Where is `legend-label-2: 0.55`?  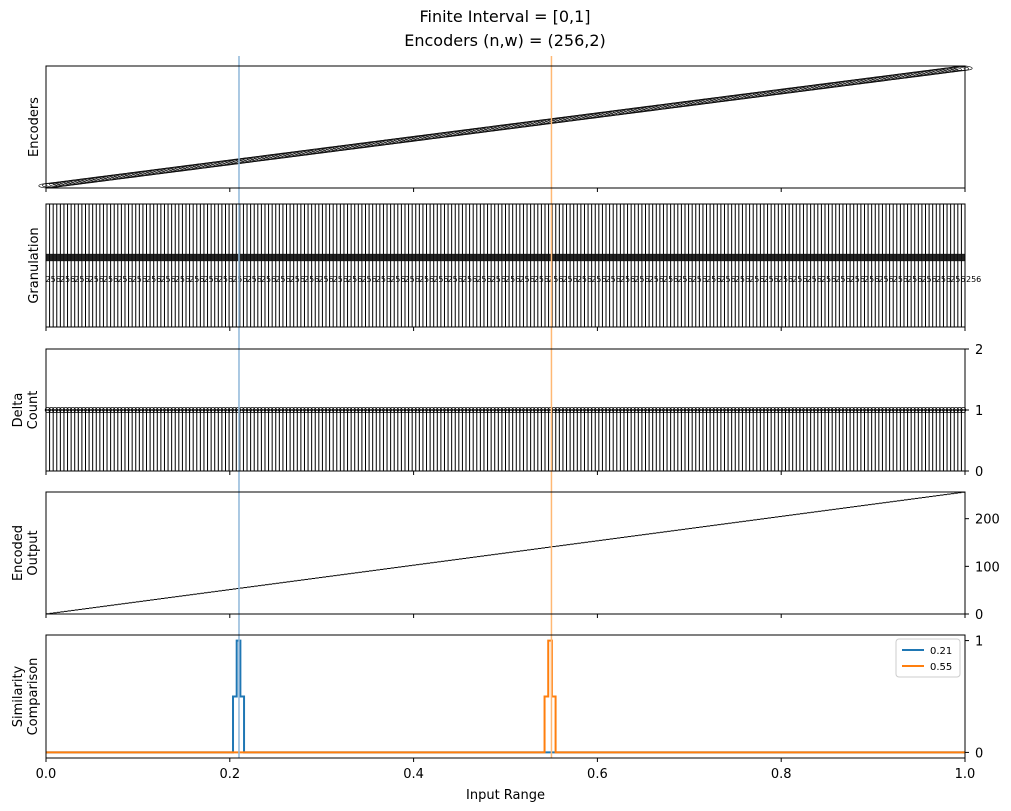
legend-label-2: 0.55 is located at coordinates (941, 667).